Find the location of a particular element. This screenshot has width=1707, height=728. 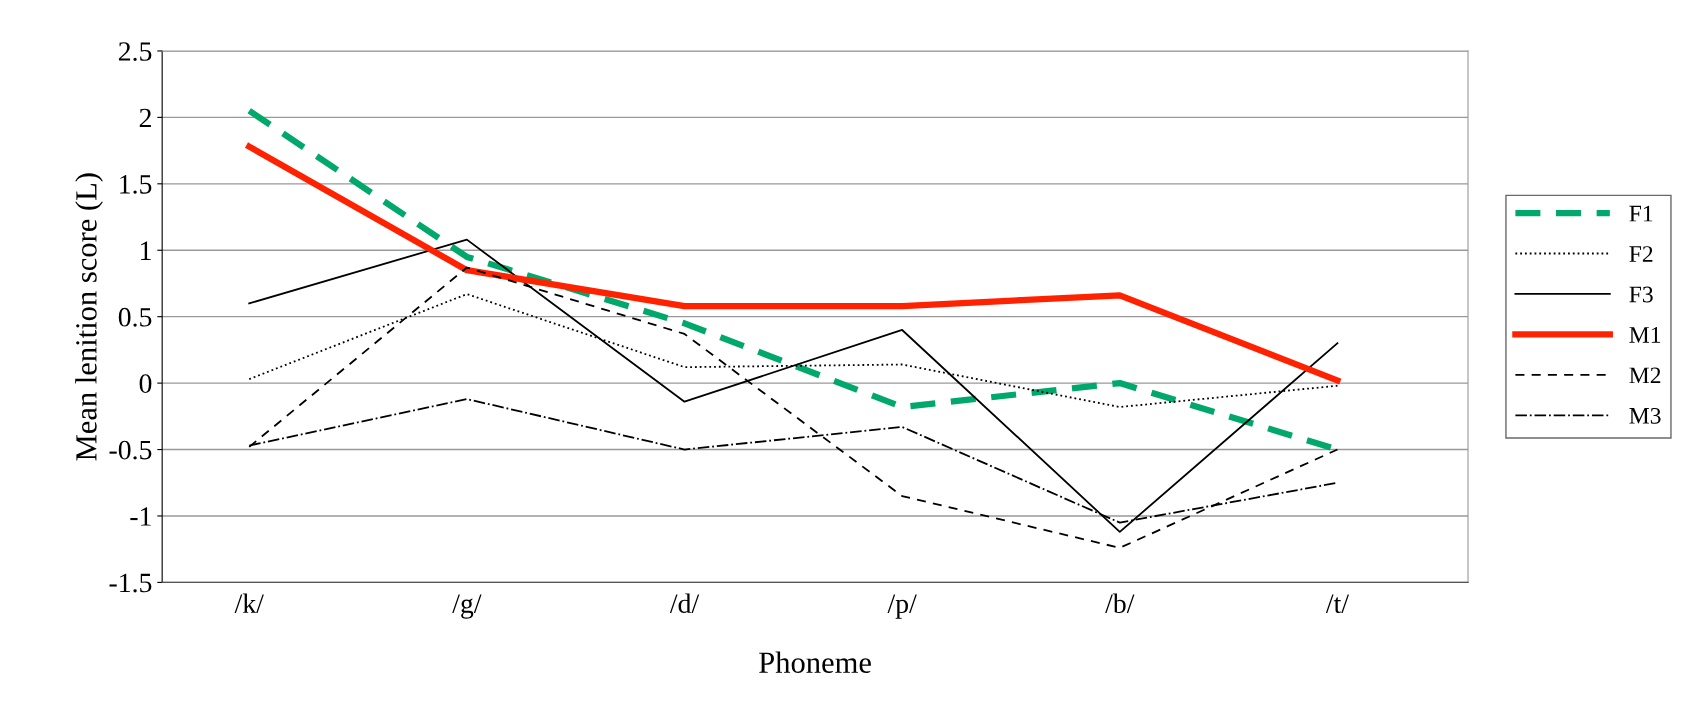

x-tick-label: /b/ is located at coordinates (1120, 603).